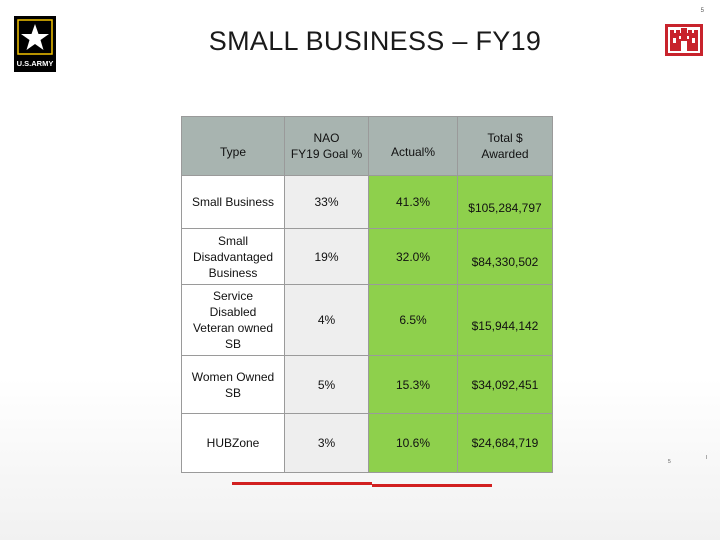  What do you see at coordinates (505, 384) in the screenshot?
I see `cell-total: $34,092,451` at bounding box center [505, 384].